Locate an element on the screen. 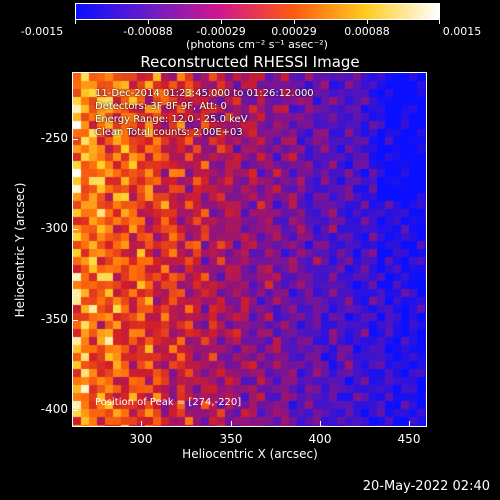 This screenshot has height=500, width=500. colorbar-tick-label: 0.00088 is located at coordinates (367, 31).